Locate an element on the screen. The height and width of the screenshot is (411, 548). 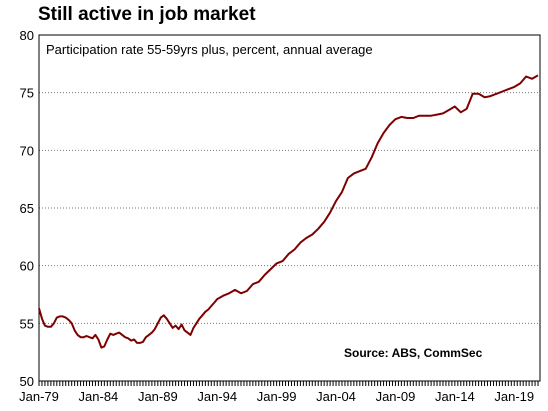
x-tick-label: Jan-14 is located at coordinates (455, 396).